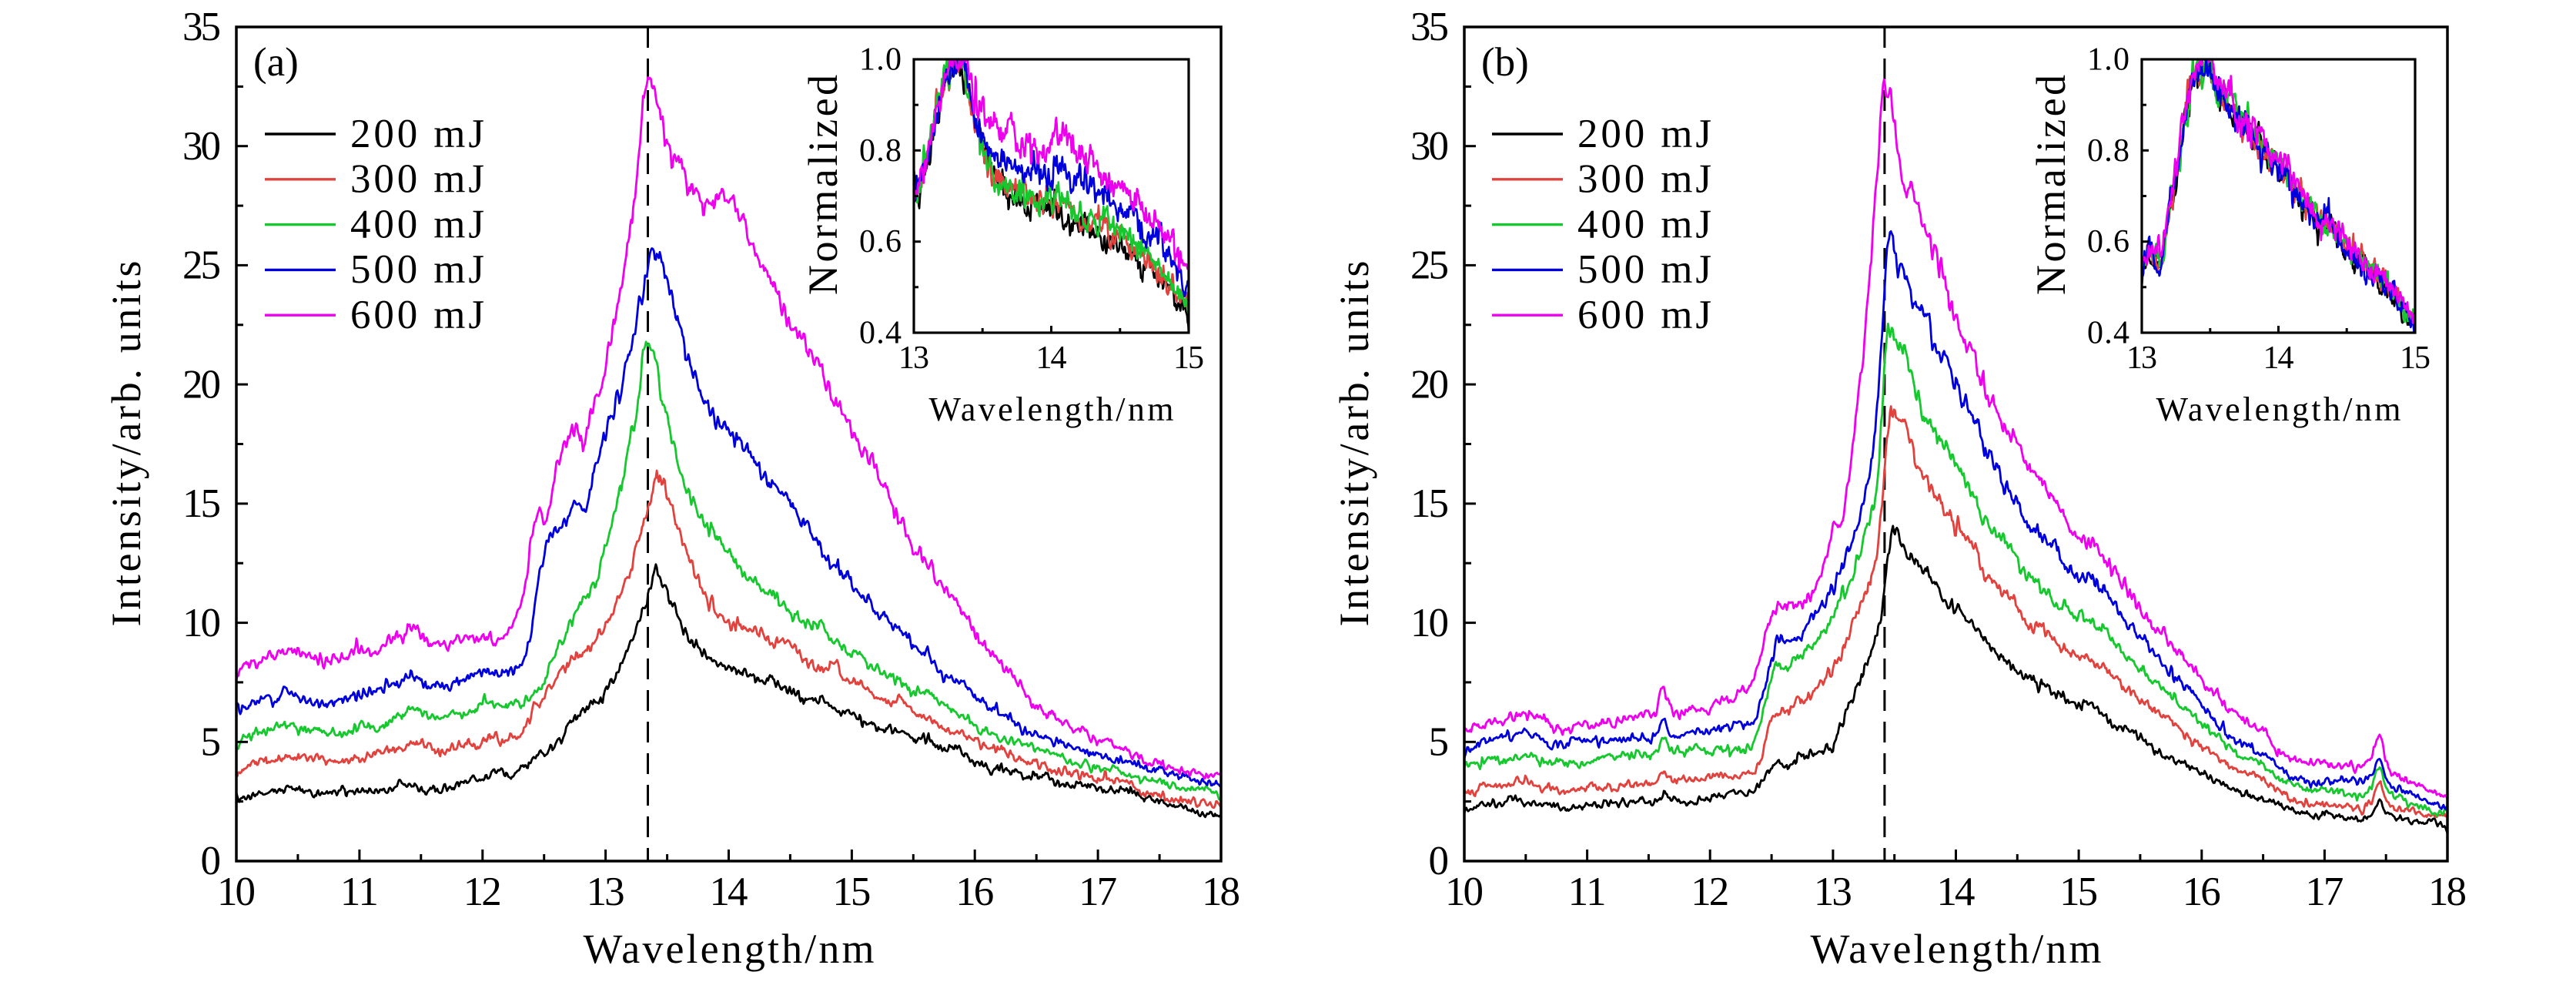  I want to click on svg-text: (a), so click(276, 62).